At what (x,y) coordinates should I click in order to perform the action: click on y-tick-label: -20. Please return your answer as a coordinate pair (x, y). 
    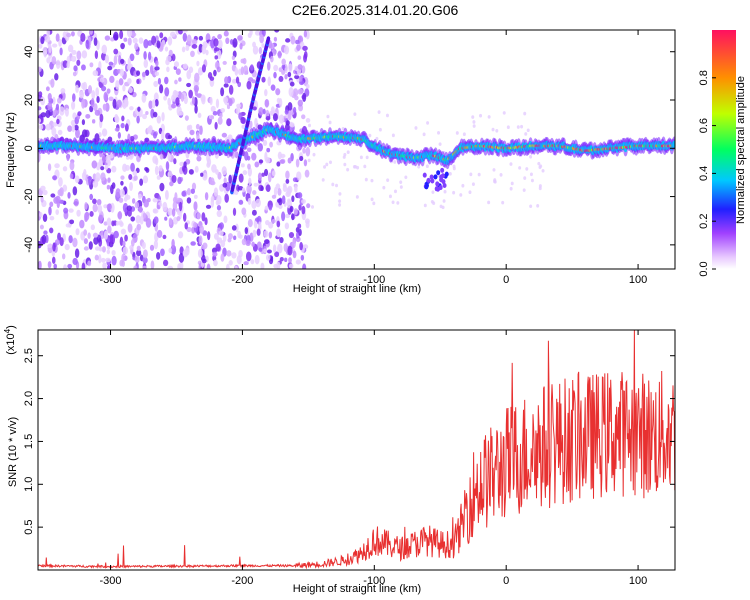
    Looking at the image, I should click on (29, 197).